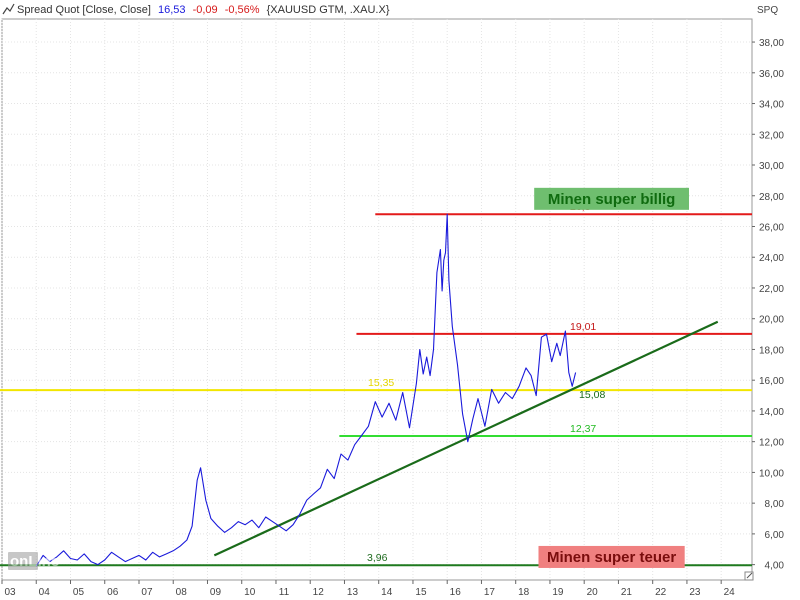 This screenshot has width=800, height=600. I want to click on x-tick-label: 23, so click(695, 592).